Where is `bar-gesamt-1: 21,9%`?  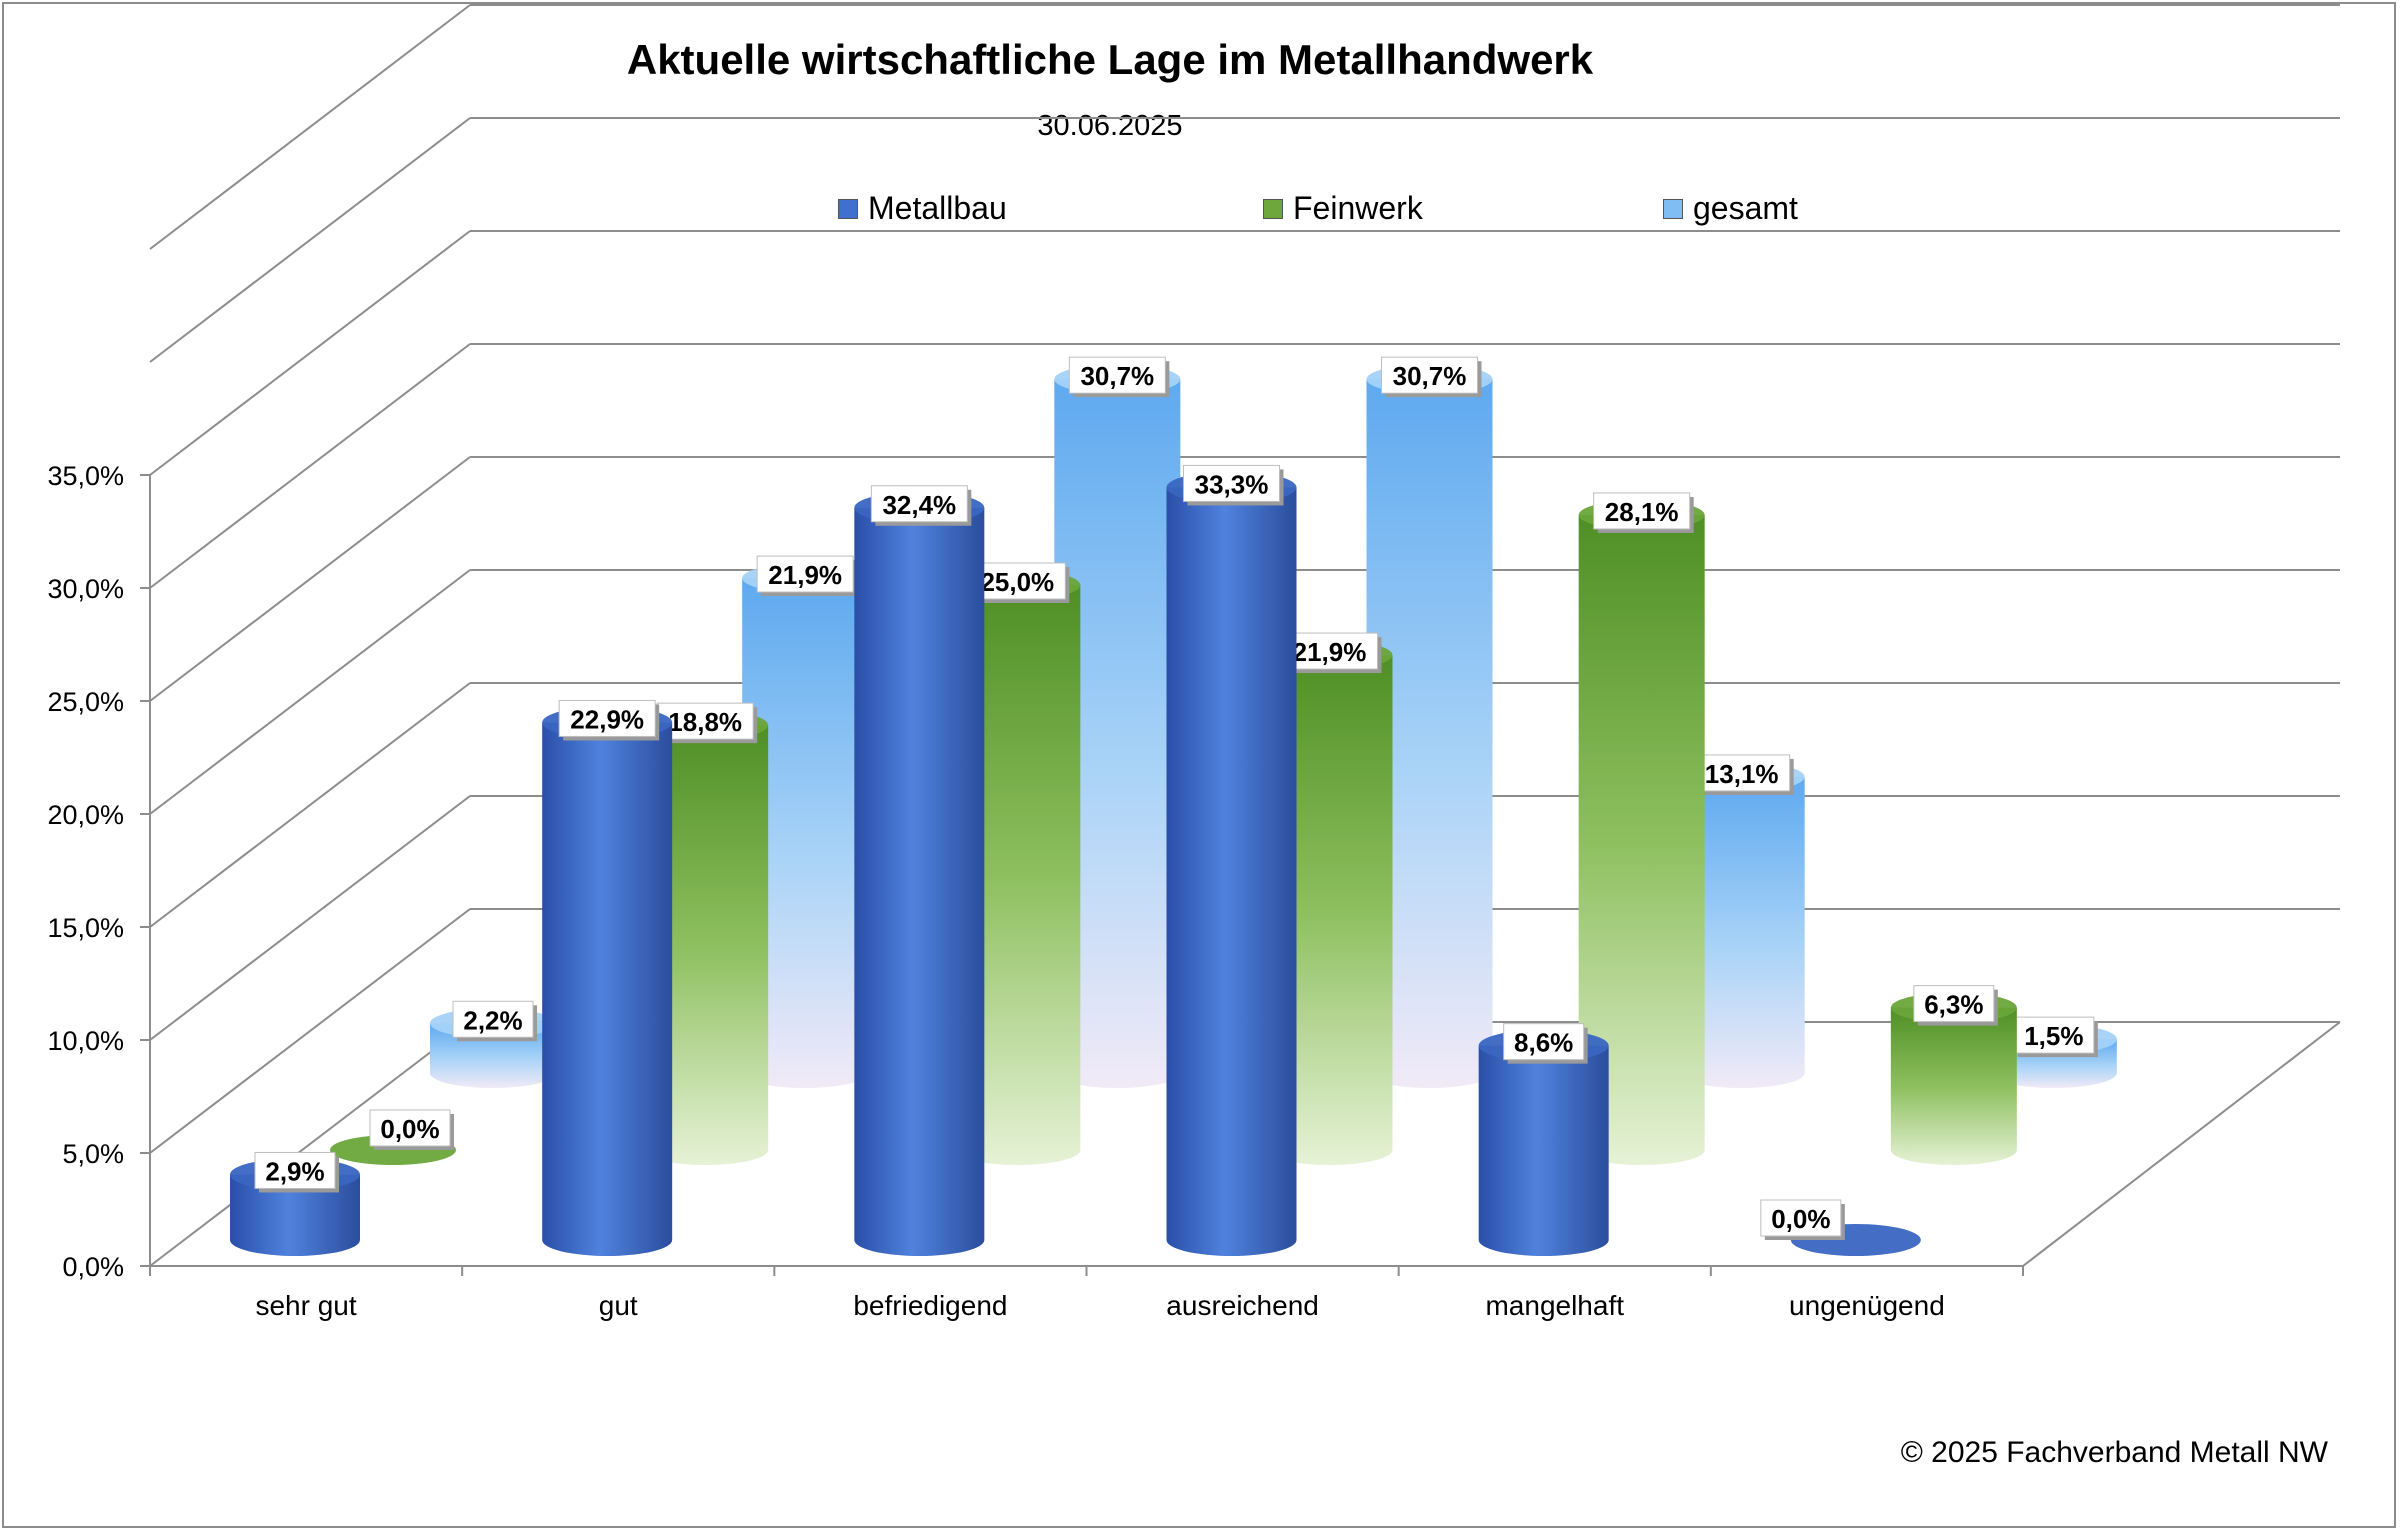
bar-gesamt-1: 21,9% is located at coordinates (805, 822).